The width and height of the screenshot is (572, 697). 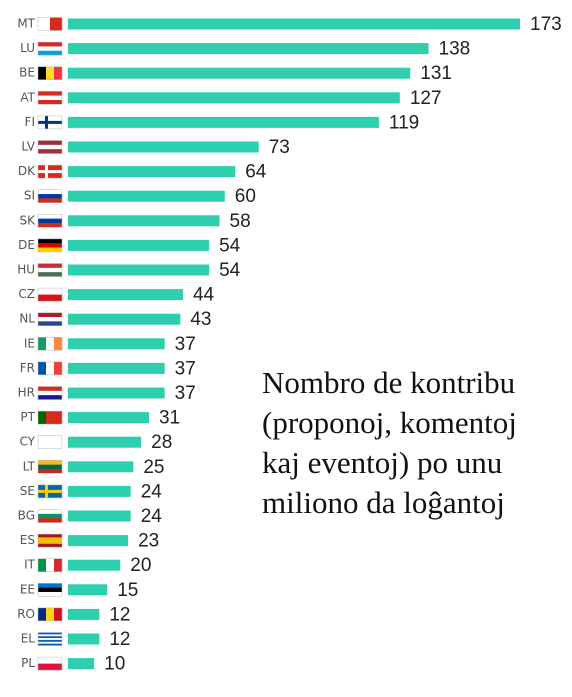 I want to click on category-label: ES, so click(x=27, y=540).